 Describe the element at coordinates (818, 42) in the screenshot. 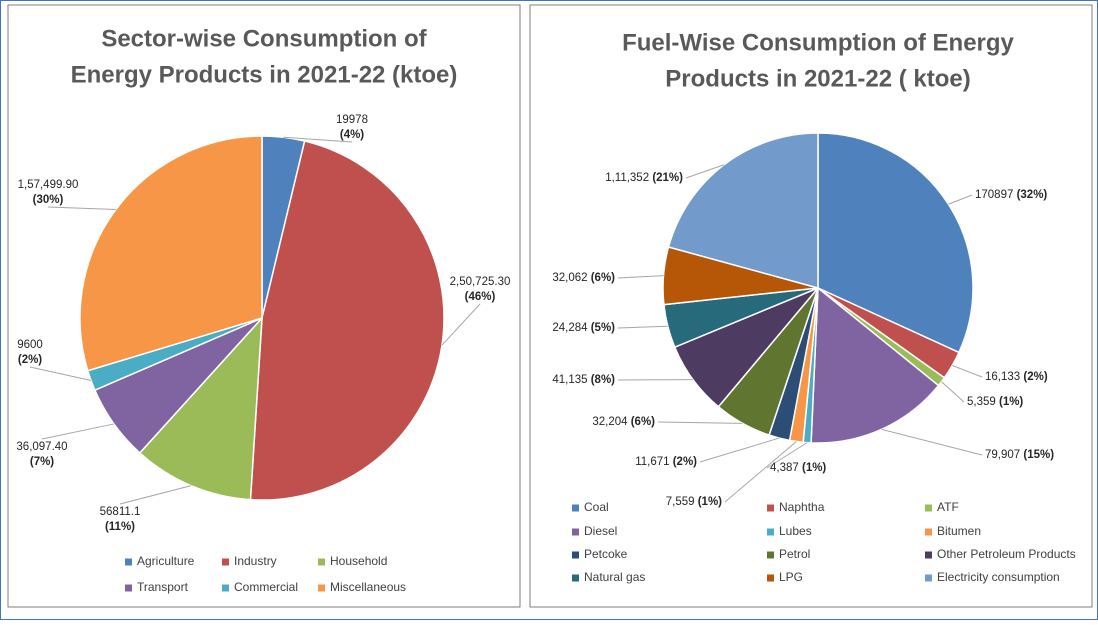

I see `chart-title: Fuel-Wise Consumption of Energy` at that location.